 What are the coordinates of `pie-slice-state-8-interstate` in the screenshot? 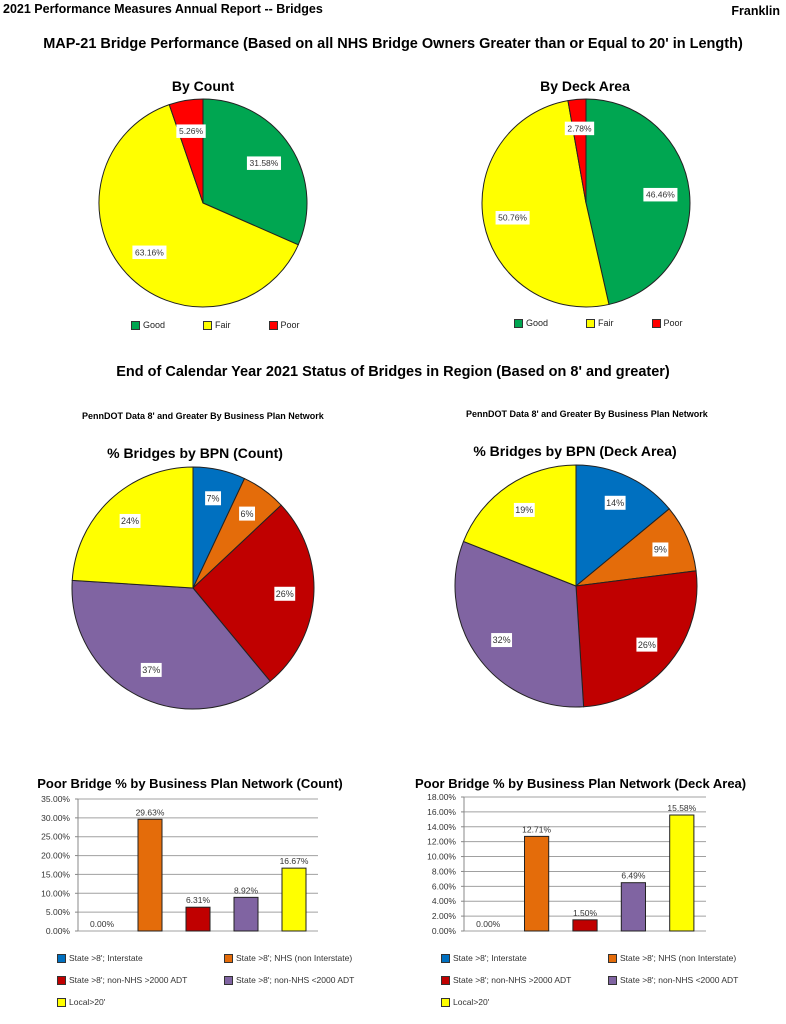 It's located at (622, 526).